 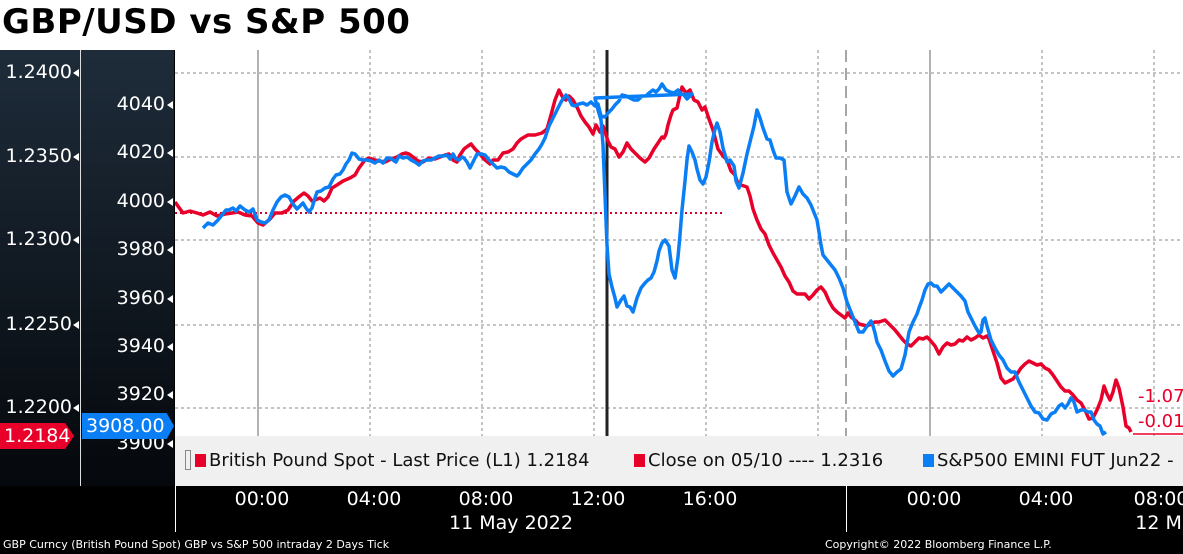 What do you see at coordinates (1055, 460) in the screenshot?
I see `legend-label: S&P500 EMINI FUT Jun22 -` at bounding box center [1055, 460].